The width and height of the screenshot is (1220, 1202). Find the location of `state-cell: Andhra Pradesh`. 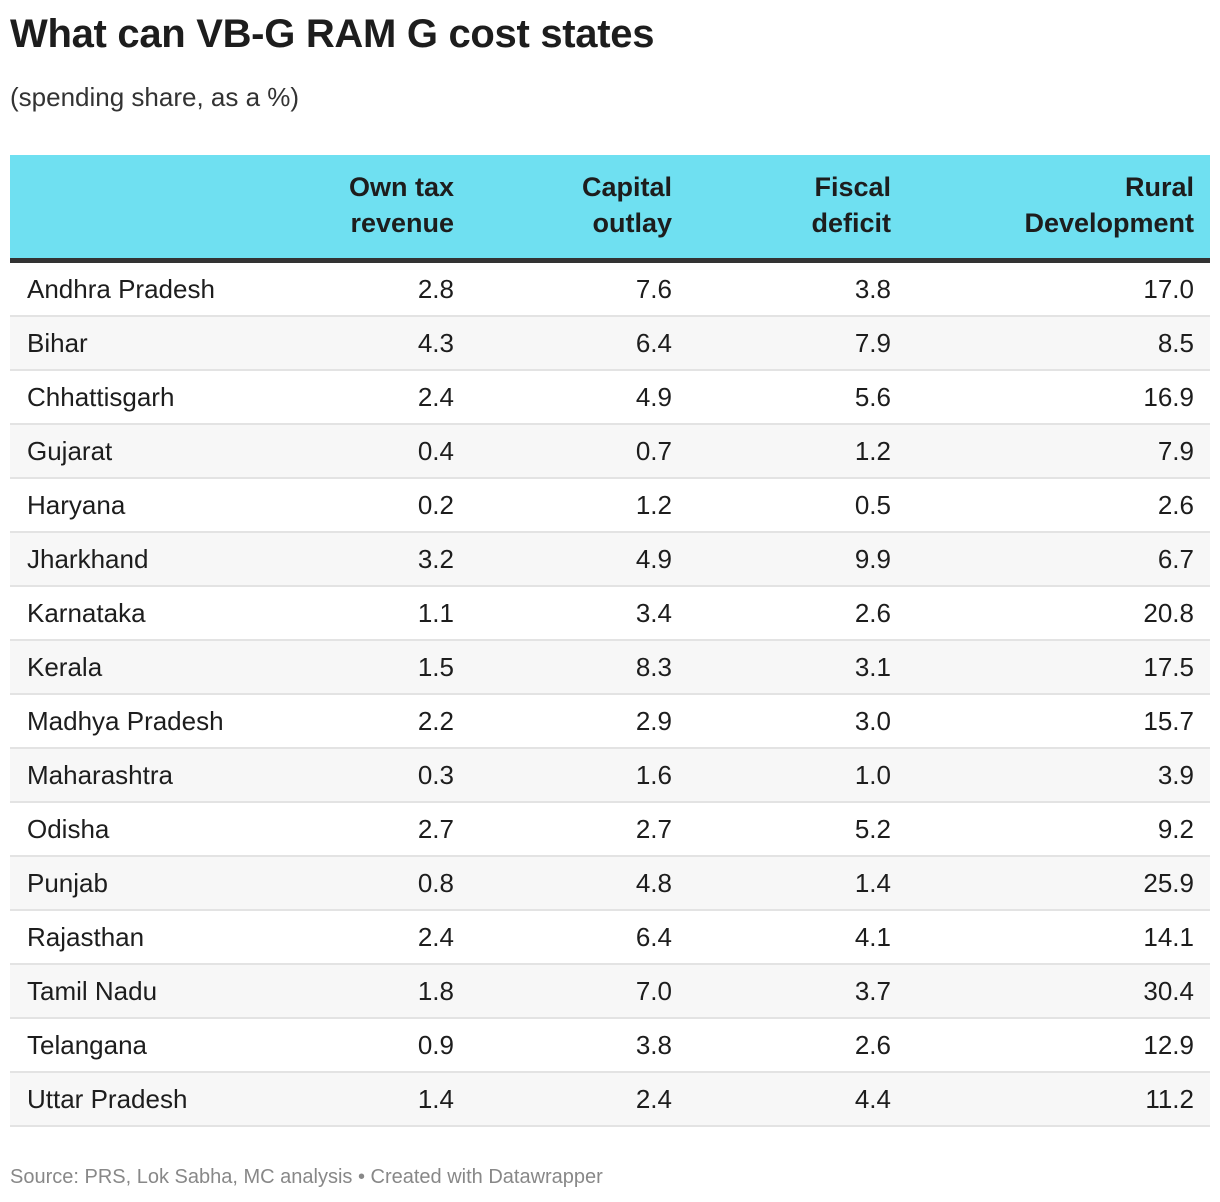

state-cell: Andhra Pradesh is located at coordinates (121, 288).